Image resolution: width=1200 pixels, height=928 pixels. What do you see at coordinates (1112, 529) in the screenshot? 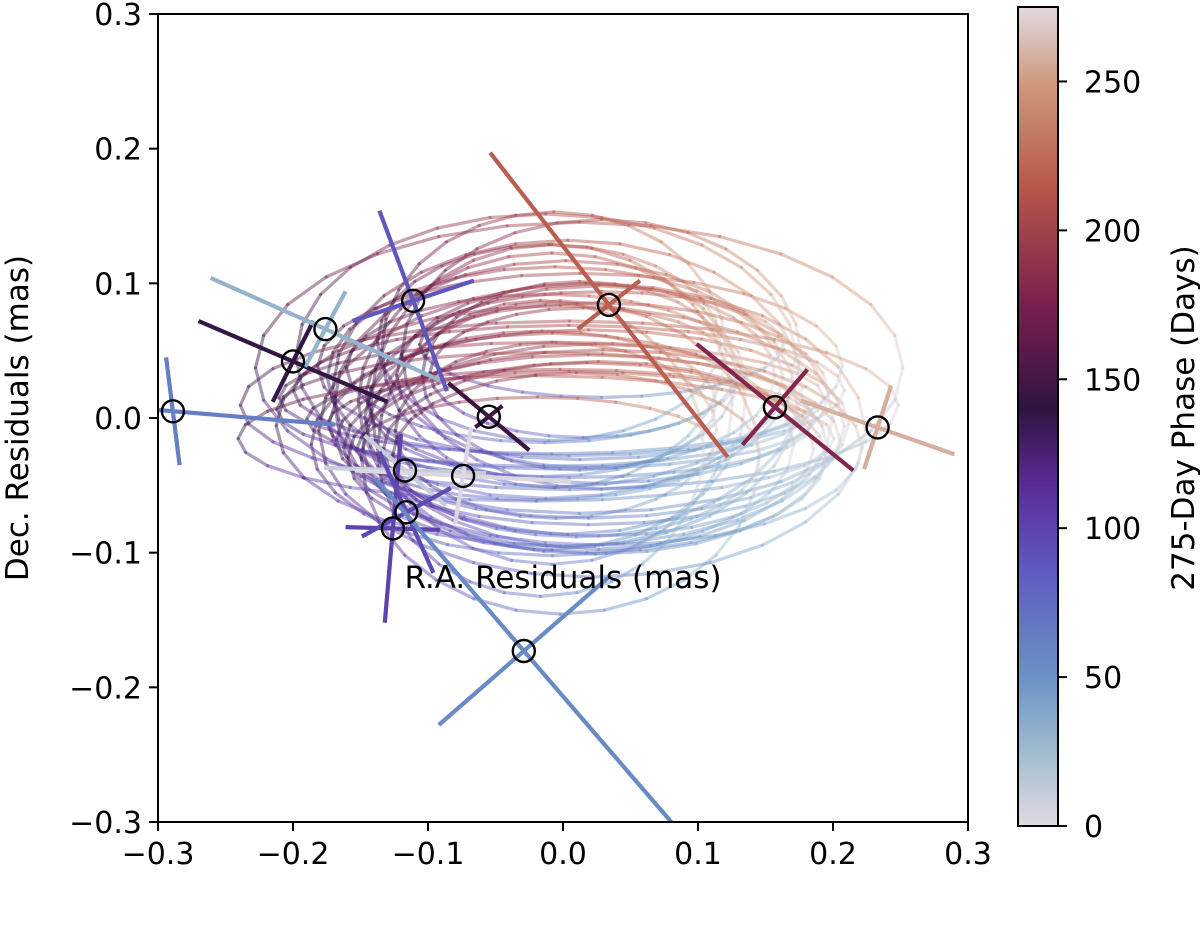
I see `colorbar-tick-label: 100` at bounding box center [1112, 529].